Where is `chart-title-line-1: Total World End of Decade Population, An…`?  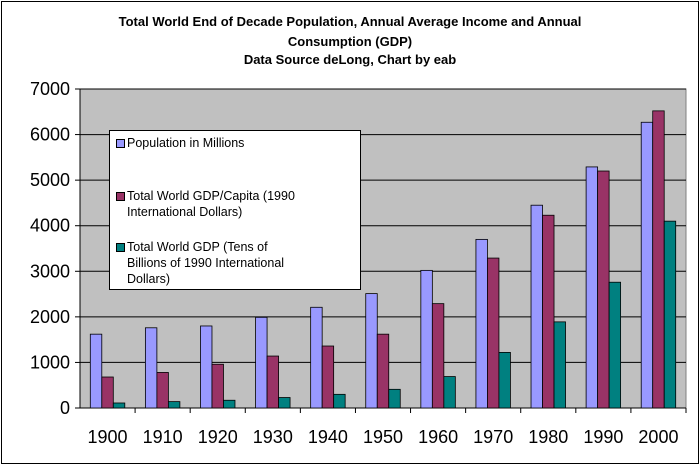
chart-title-line-1: Total World End of Decade Population, An… is located at coordinates (350, 21).